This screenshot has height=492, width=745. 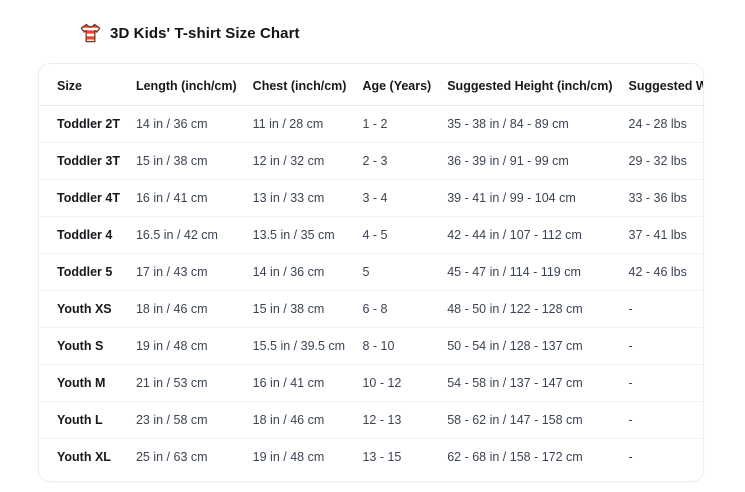 I want to click on size-cell: Toddler 5, so click(x=83, y=272).